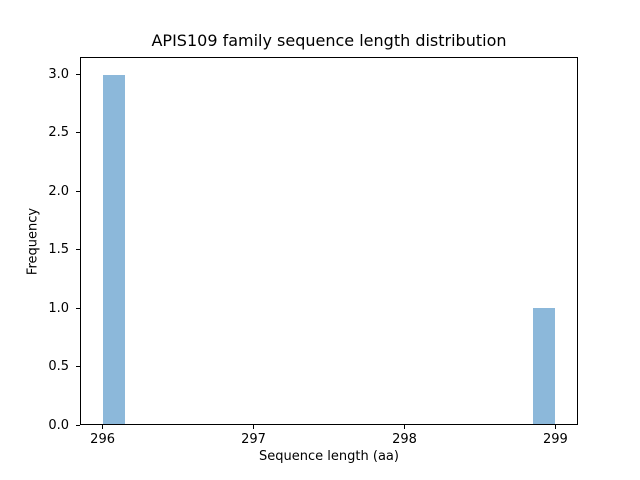  What do you see at coordinates (102, 439) in the screenshot?
I see `x-tick-label: 296` at bounding box center [102, 439].